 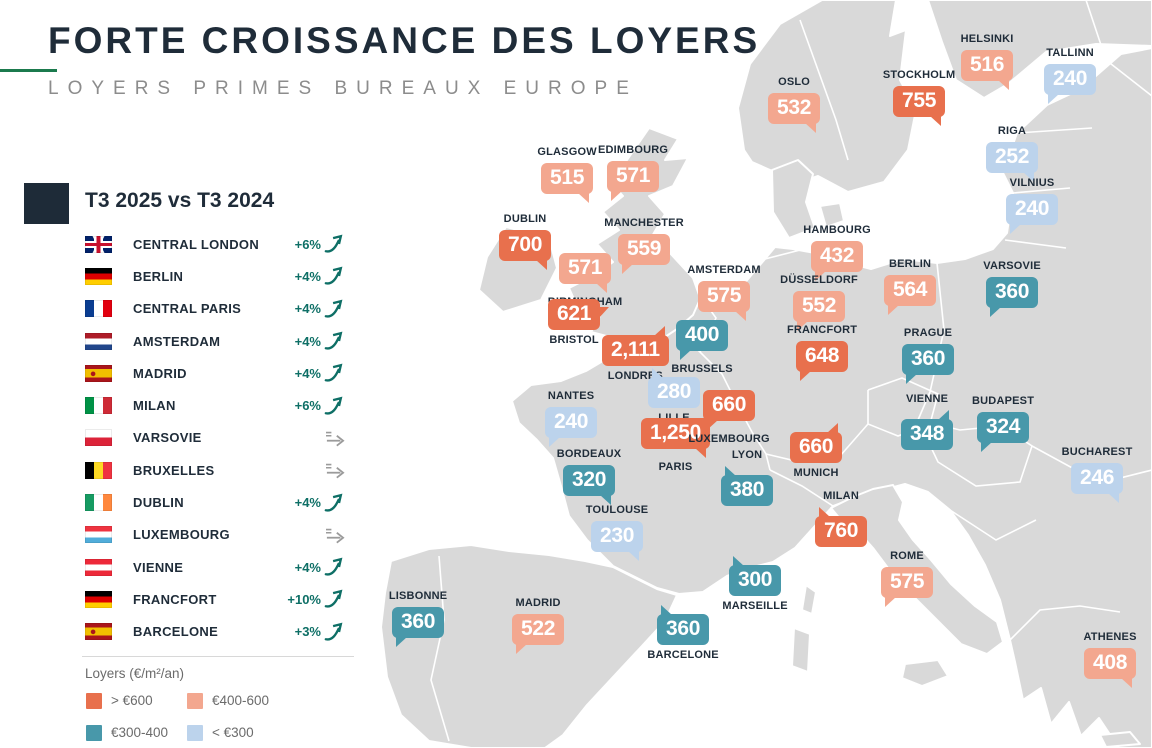 I want to click on rent-bubble-marseille: 300 MARSEILLE, so click(x=755, y=583).